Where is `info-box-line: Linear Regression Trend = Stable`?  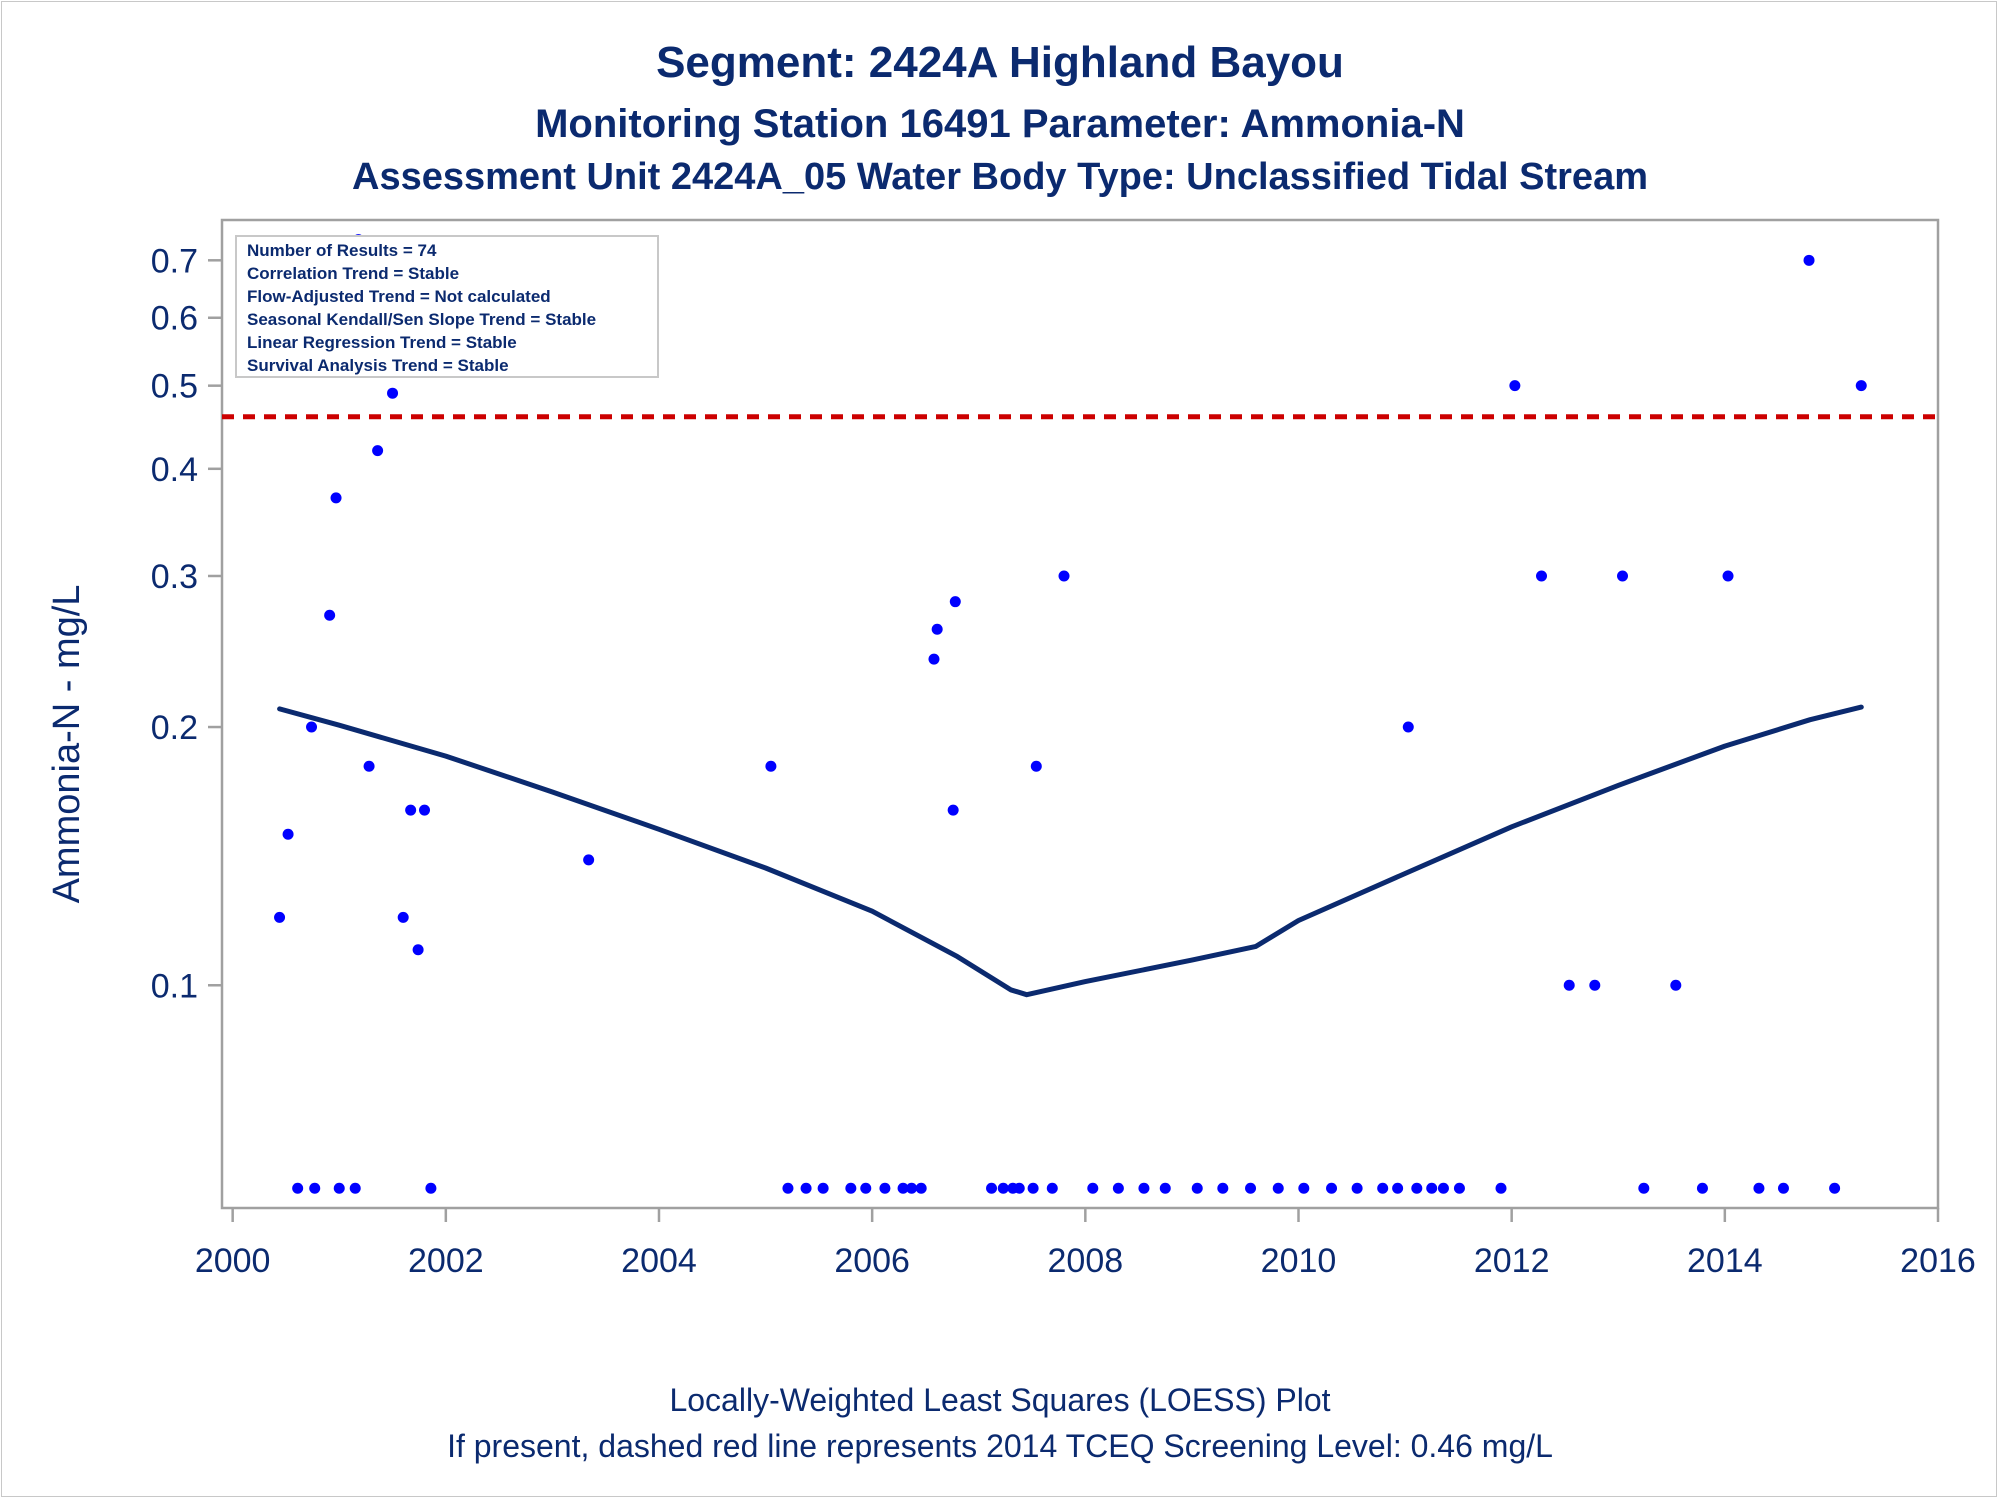 info-box-line: Linear Regression Trend = Stable is located at coordinates (382, 342).